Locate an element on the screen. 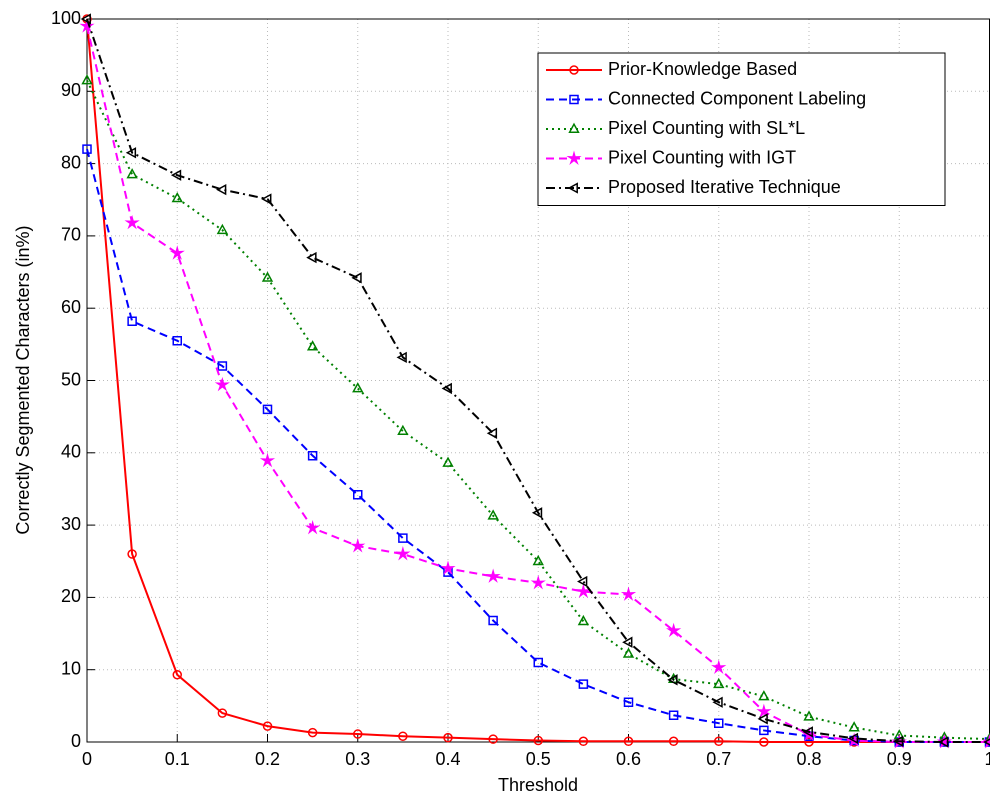 The height and width of the screenshot is (799, 990). x-tick-label: 0 is located at coordinates (87, 759).